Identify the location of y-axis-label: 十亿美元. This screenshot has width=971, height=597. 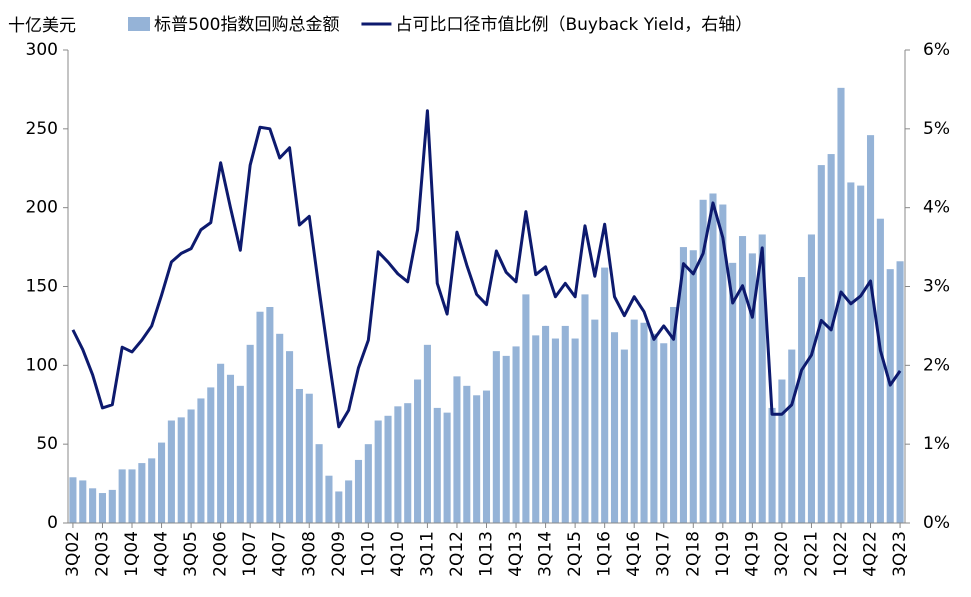
(42, 26).